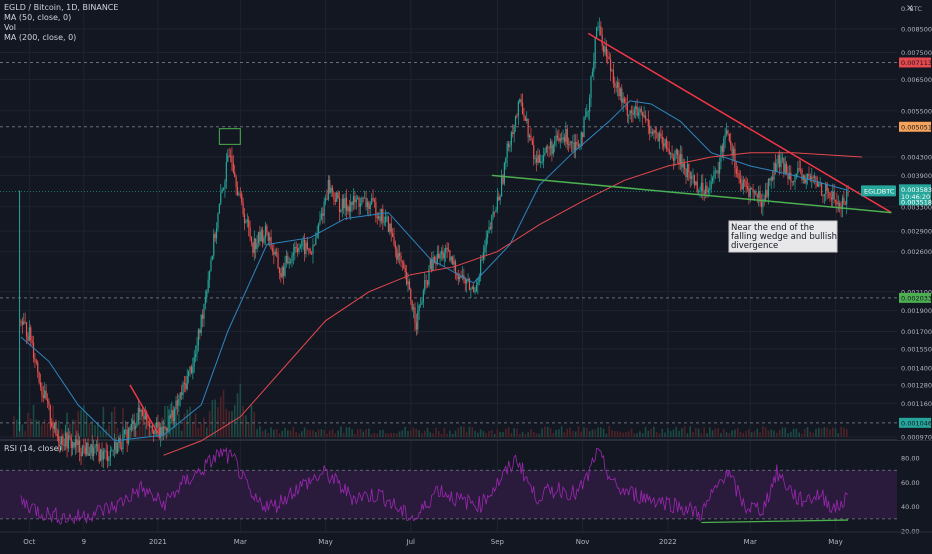  What do you see at coordinates (916, 332) in the screenshot?
I see `price-tick-label: 0.001700` at bounding box center [916, 332].